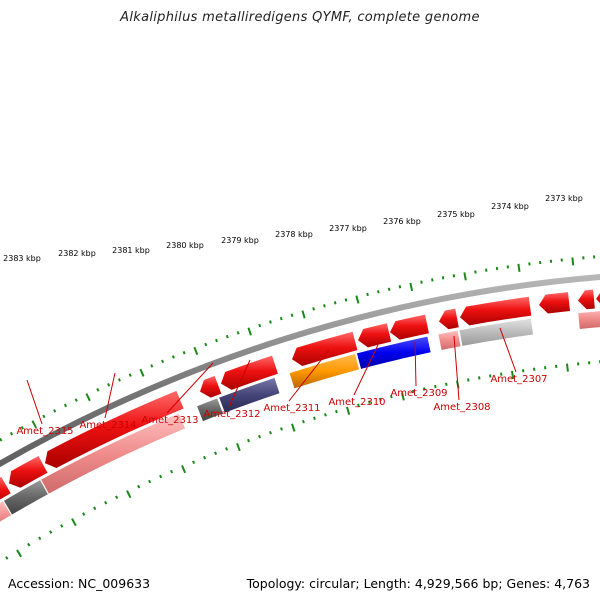 Image resolution: width=600 pixels, height=600 pixels. Describe the element at coordinates (456, 214) in the screenshot. I see `kbp-label-2375-kbp: 2375 kbp` at that location.